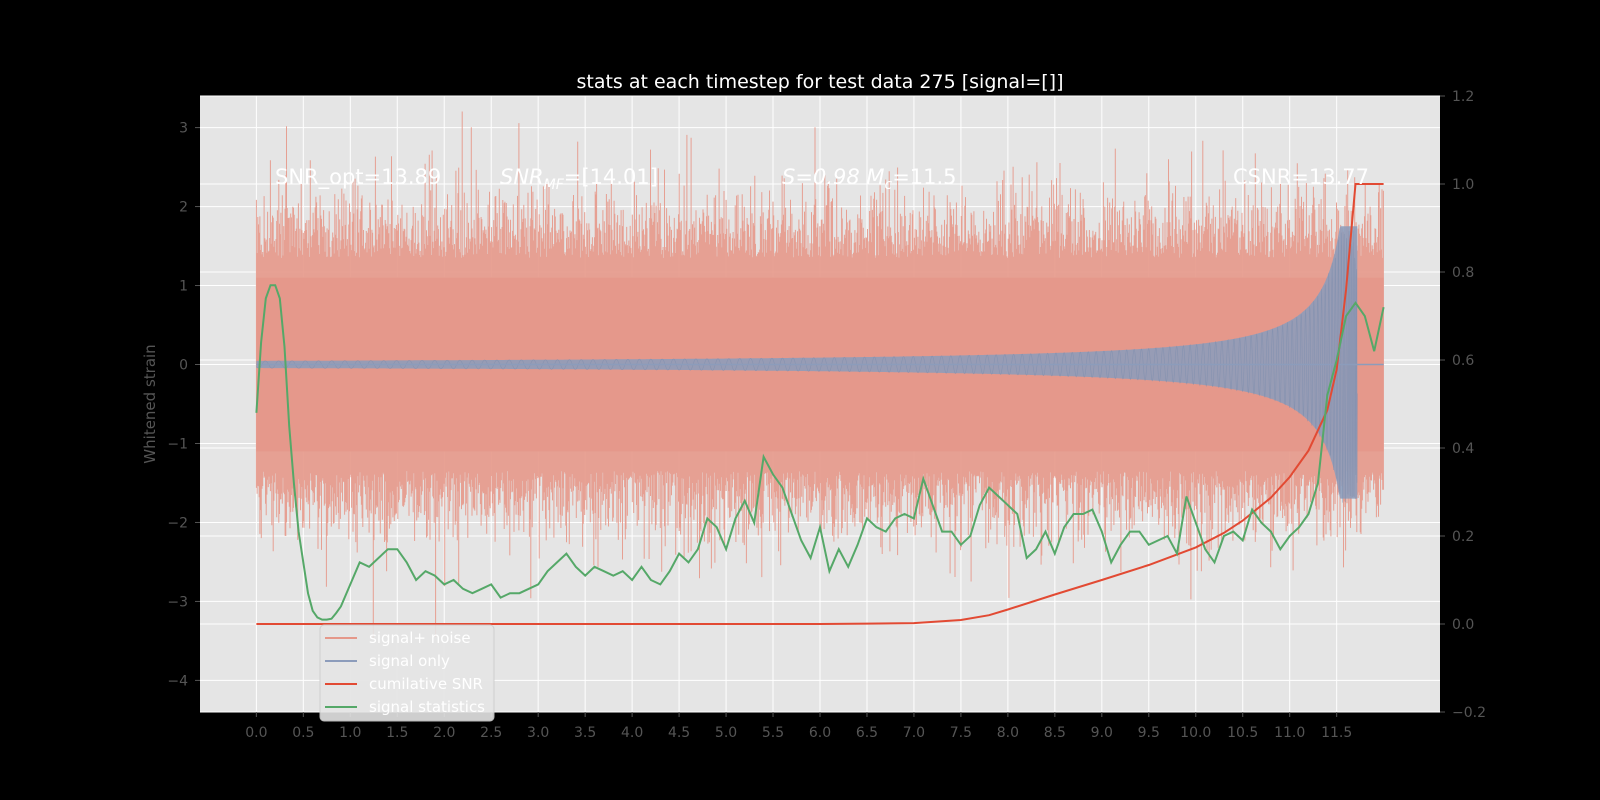  What do you see at coordinates (554, 185) in the screenshot?
I see `annotation-subscript: MF` at bounding box center [554, 185].